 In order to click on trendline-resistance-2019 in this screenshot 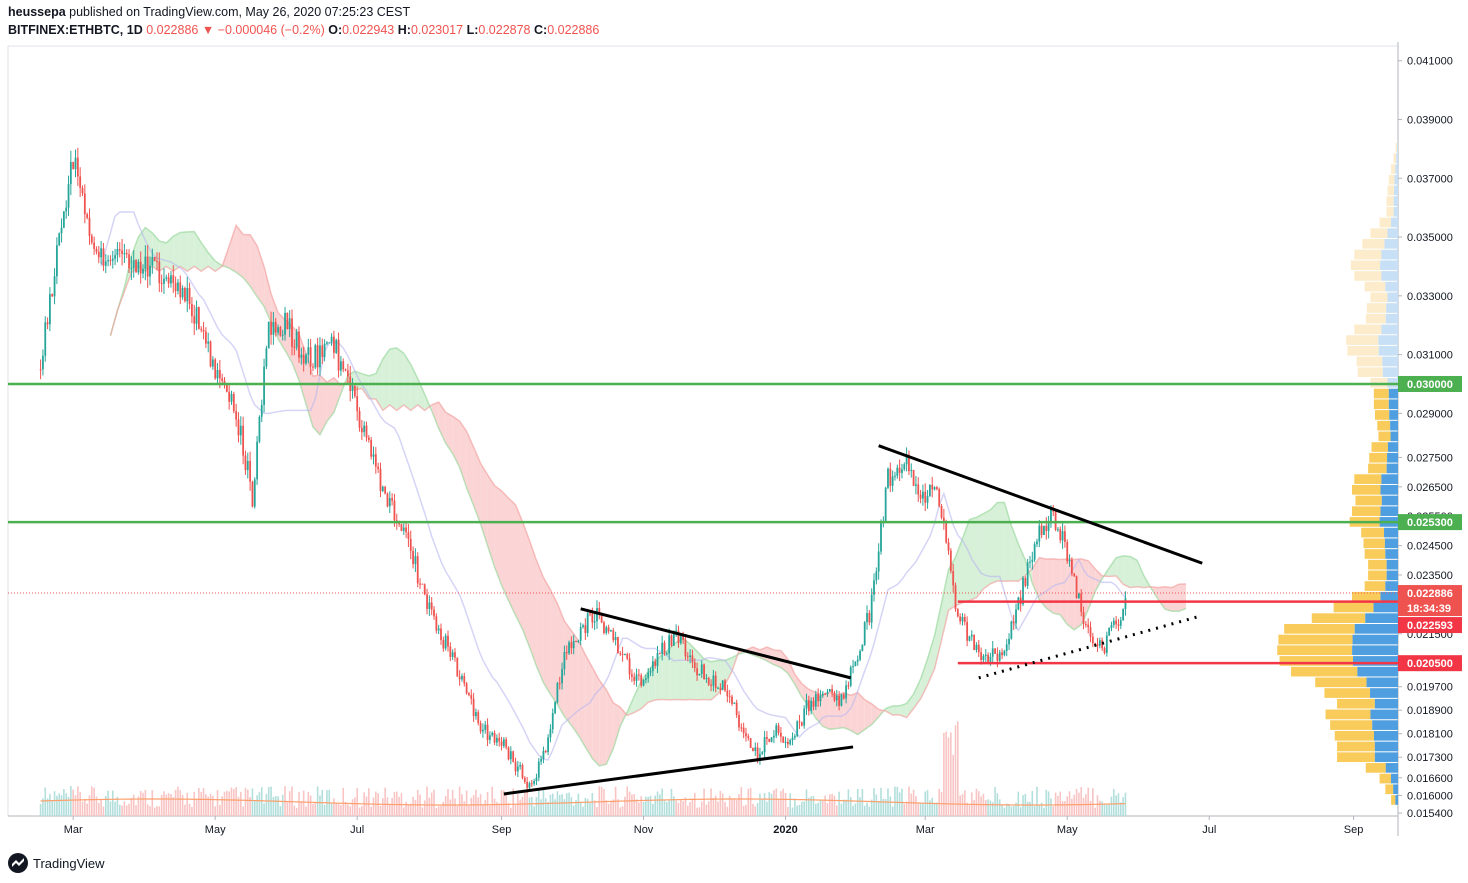, I will do `click(716, 643)`.